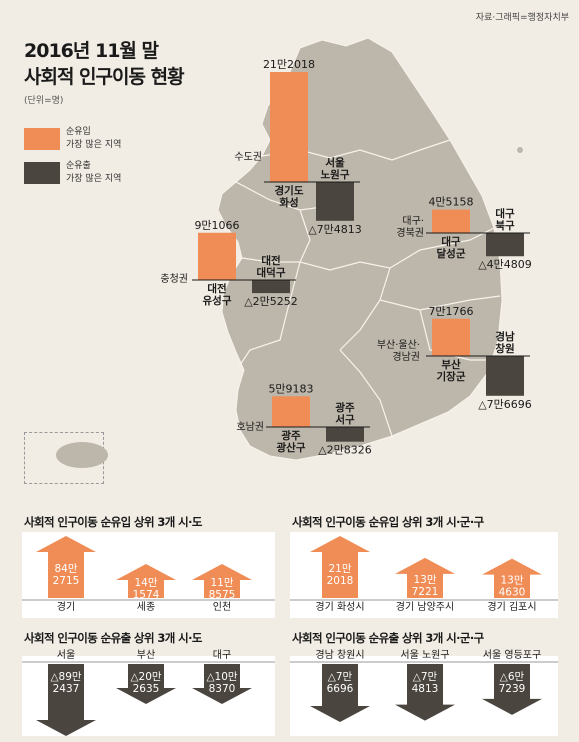 The image size is (579, 742). Describe the element at coordinates (44, 101) in the screenshot. I see `unit-label: (단위=명)` at that location.